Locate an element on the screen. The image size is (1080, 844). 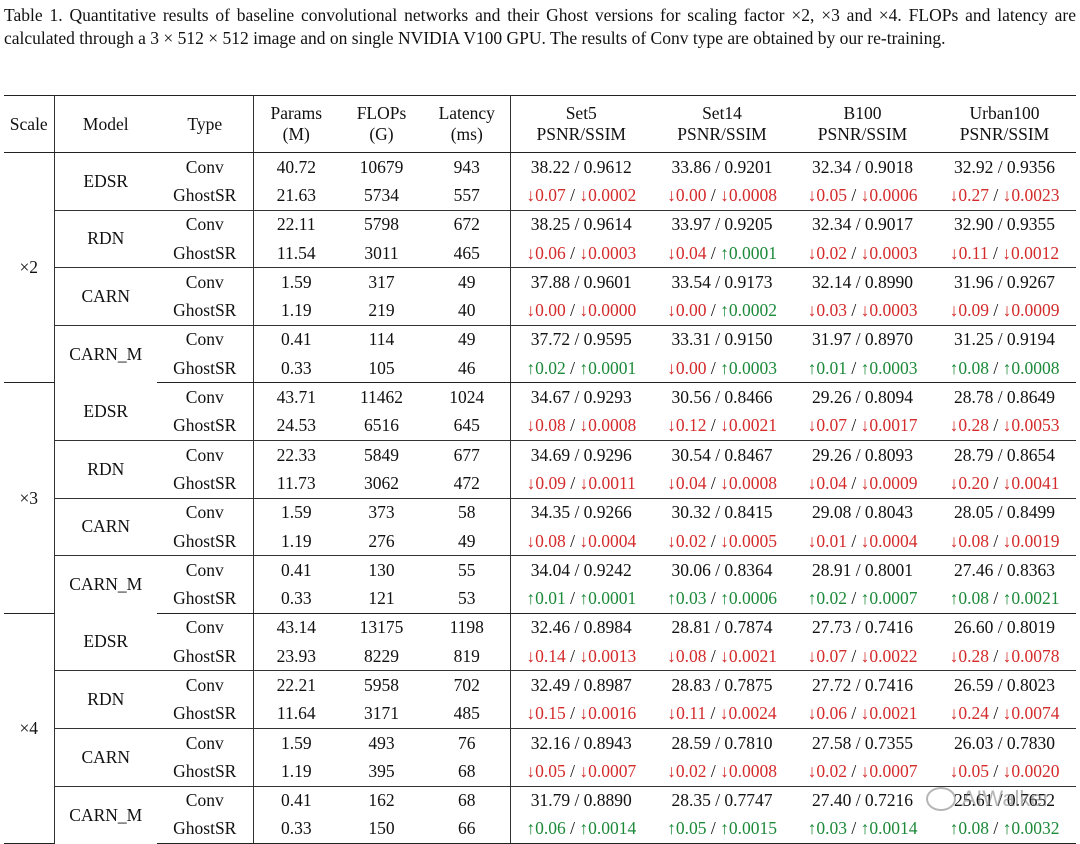
set14-delta: ↑0.05 / ↑0.0015 is located at coordinates (722, 829).